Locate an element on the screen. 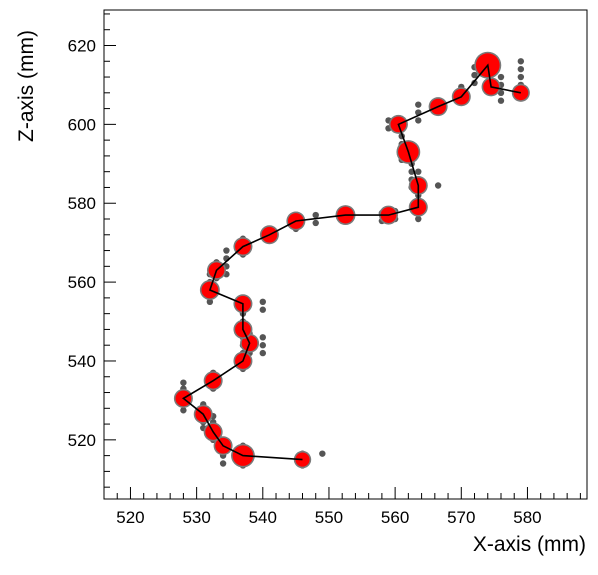 This screenshot has height=575, width=598. x-tick-label: 540 is located at coordinates (263, 517).